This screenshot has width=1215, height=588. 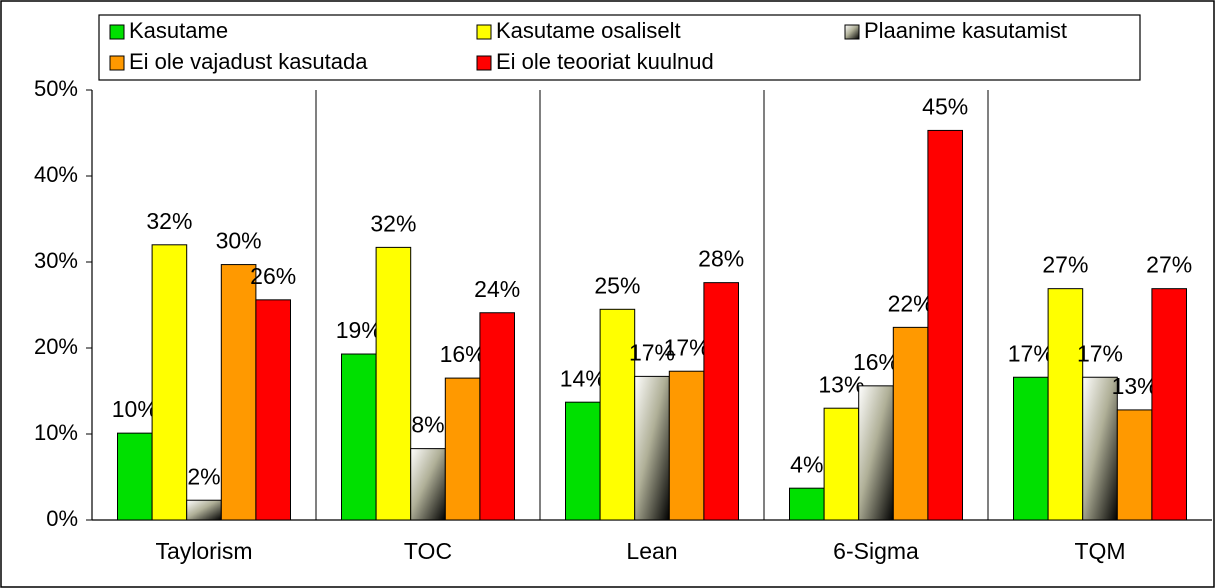 What do you see at coordinates (56, 88) in the screenshot?
I see `y-tick-label: 50%` at bounding box center [56, 88].